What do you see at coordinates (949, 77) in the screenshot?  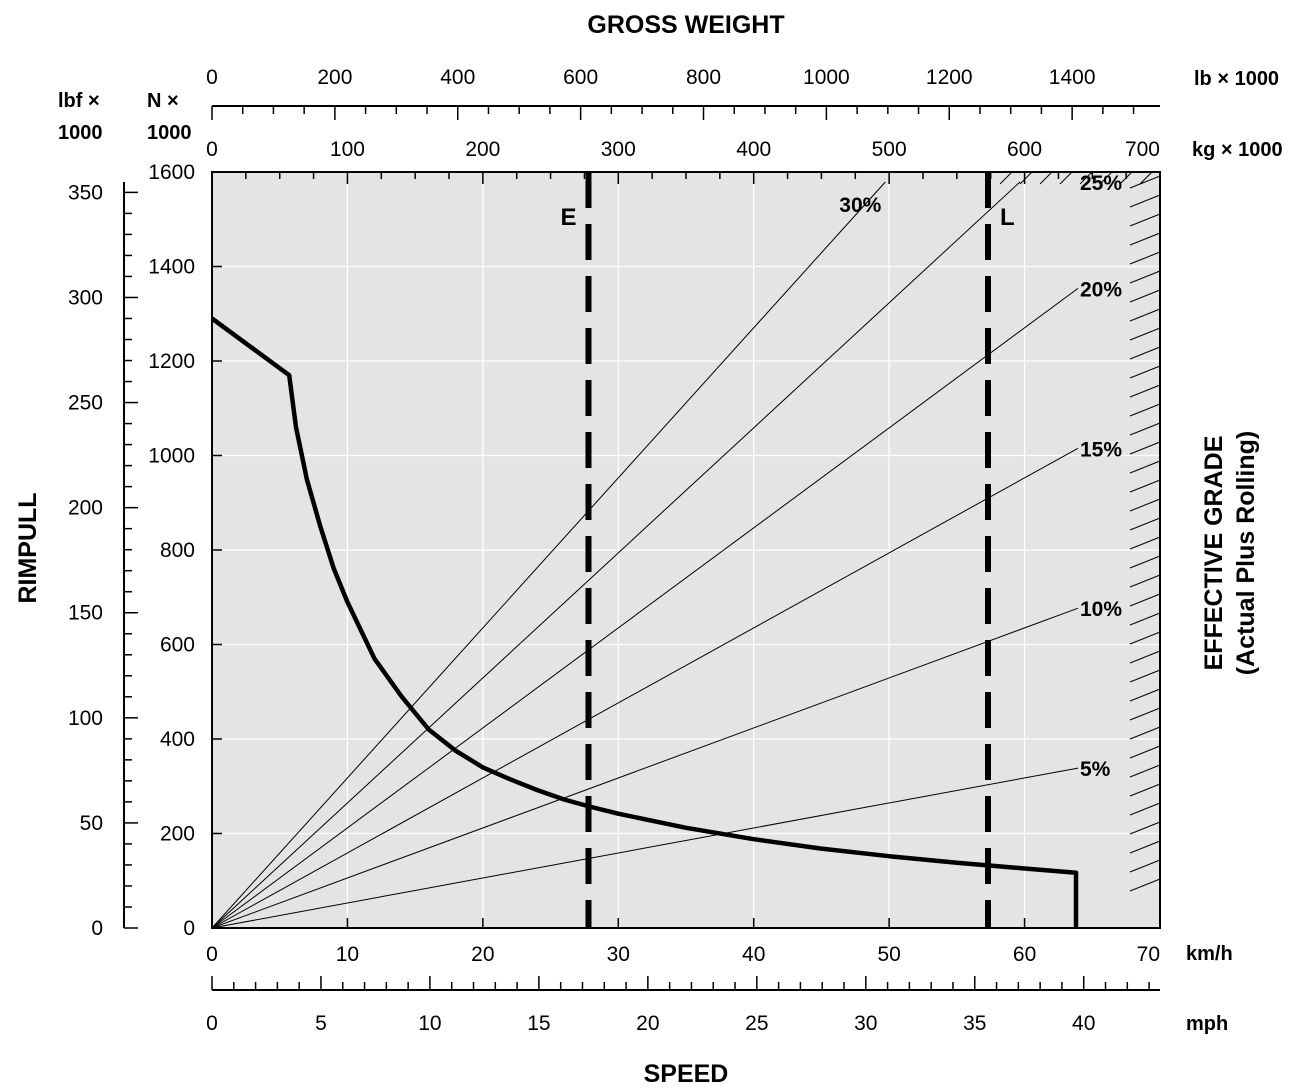 I see `top-tick-label-lb: 1200` at bounding box center [949, 77].